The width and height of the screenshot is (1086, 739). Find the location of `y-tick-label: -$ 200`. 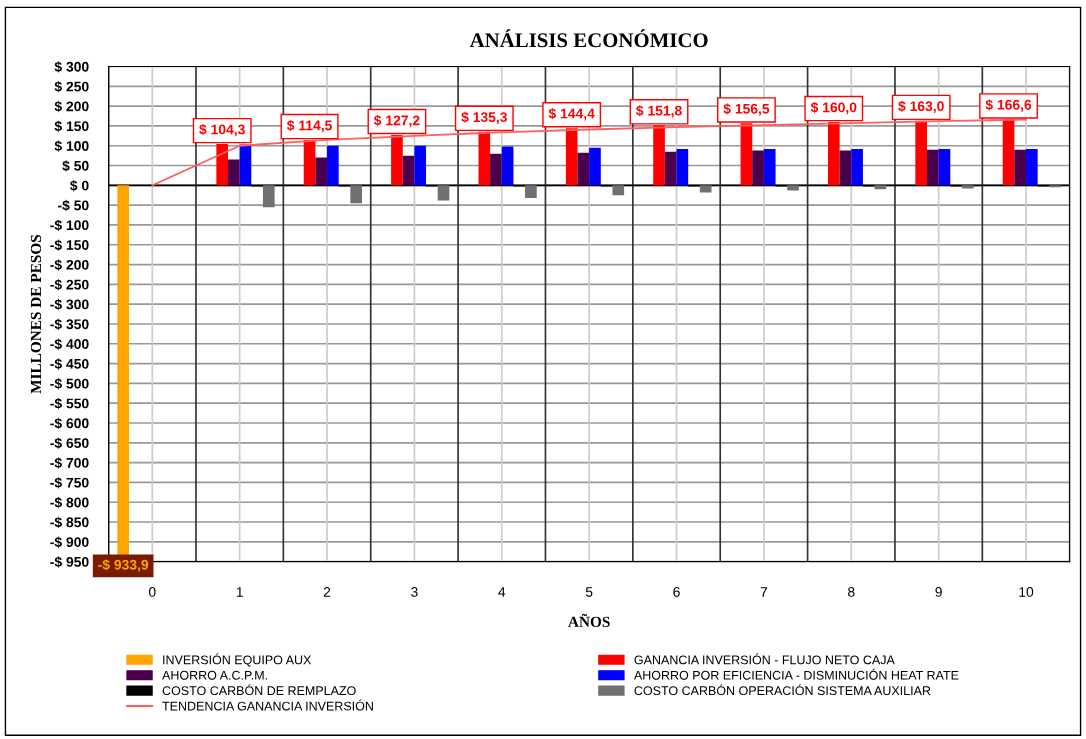

y-tick-label: -$ 200 is located at coordinates (69, 265).